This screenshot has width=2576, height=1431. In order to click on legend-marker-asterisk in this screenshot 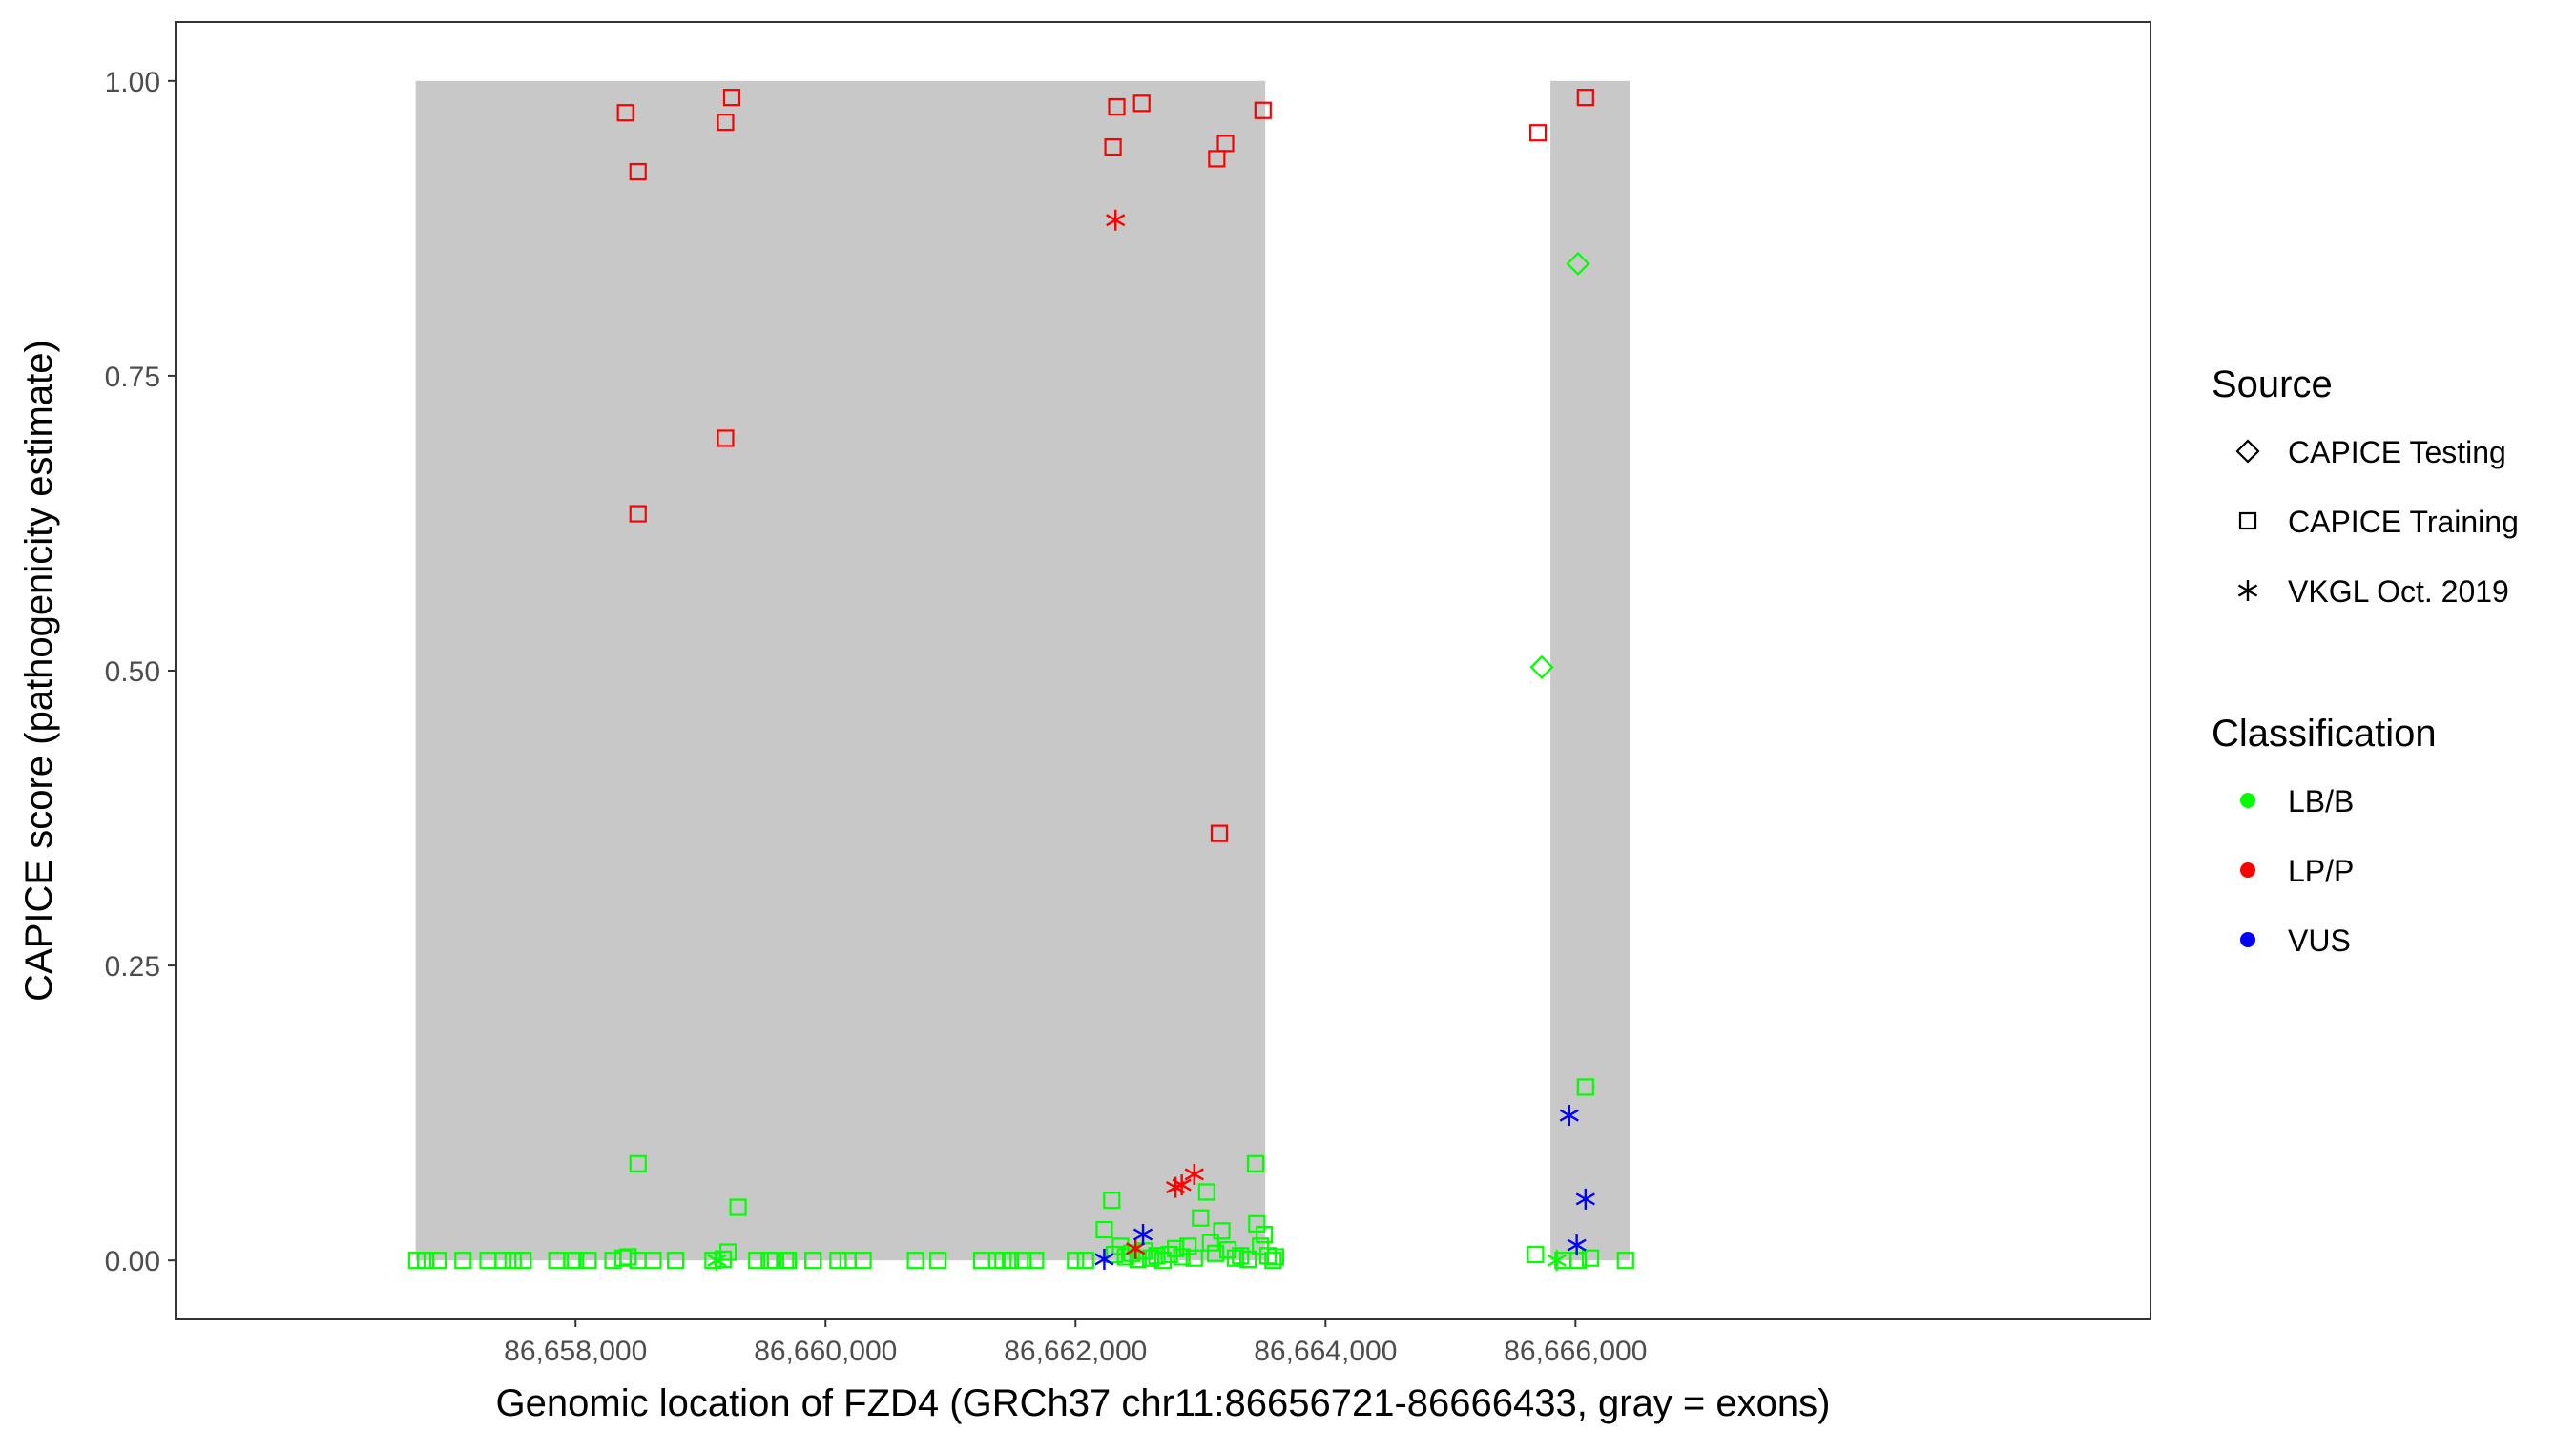, I will do `click(2247, 590)`.